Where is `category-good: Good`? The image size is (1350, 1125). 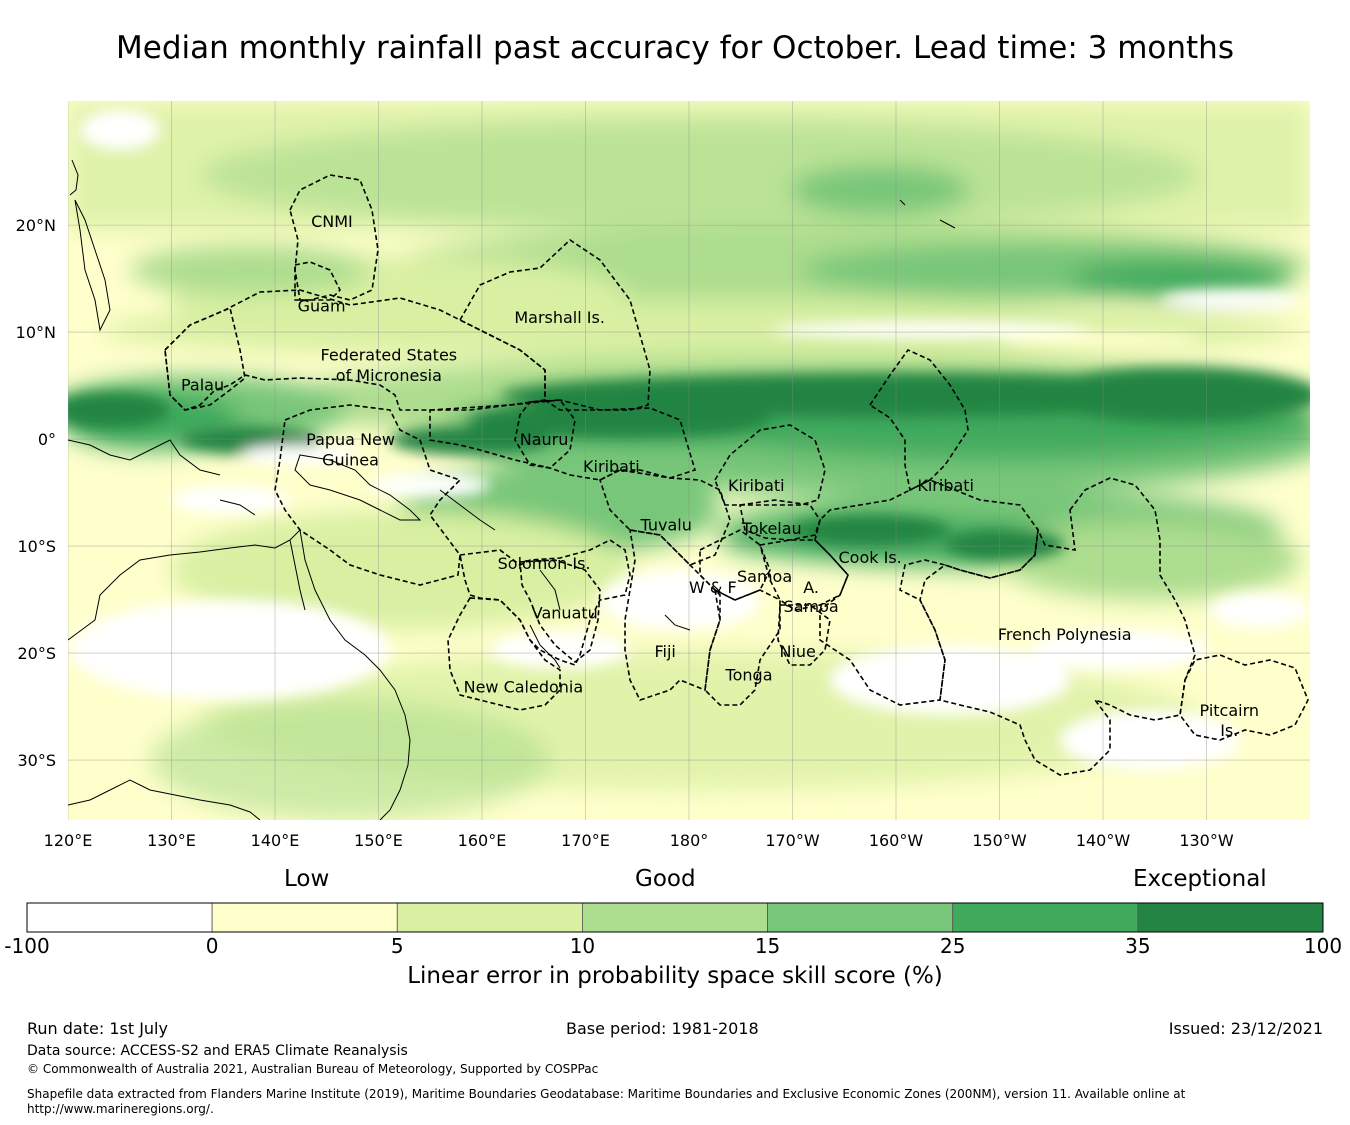
category-good: Good is located at coordinates (665, 879).